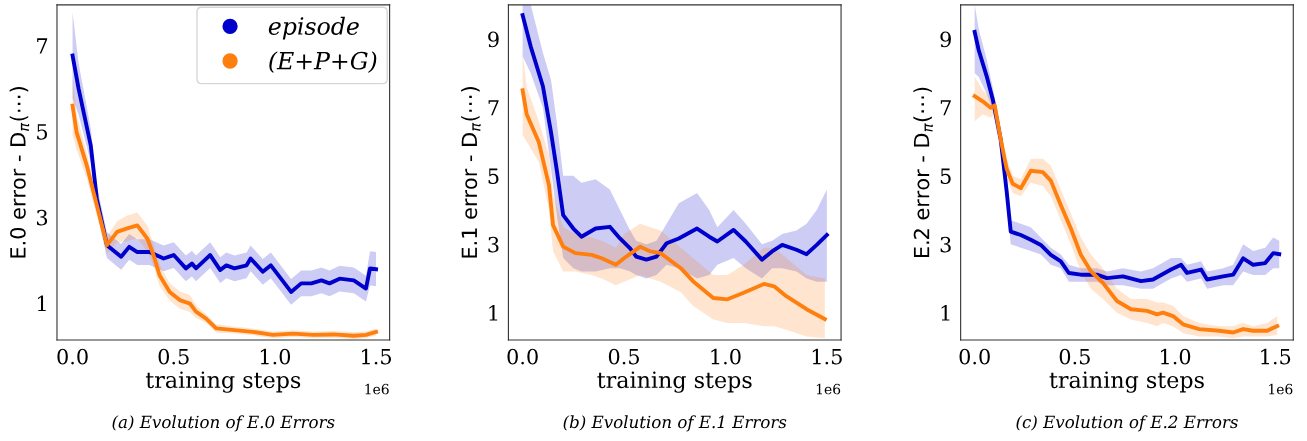  Describe the element at coordinates (675, 423) in the screenshot. I see `text: (b) Evolution of E.1 Errors` at that location.